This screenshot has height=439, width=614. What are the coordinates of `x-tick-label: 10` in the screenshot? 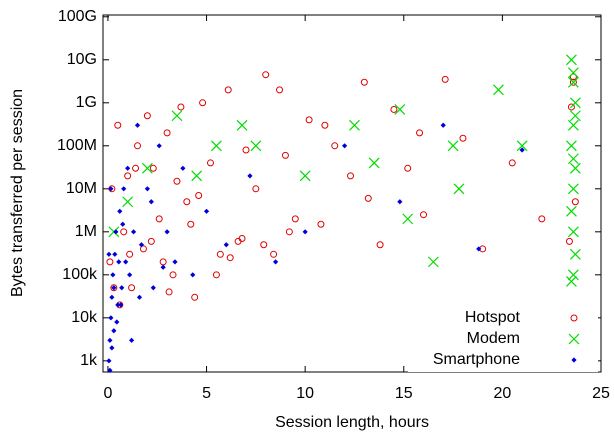 It's located at (305, 393).